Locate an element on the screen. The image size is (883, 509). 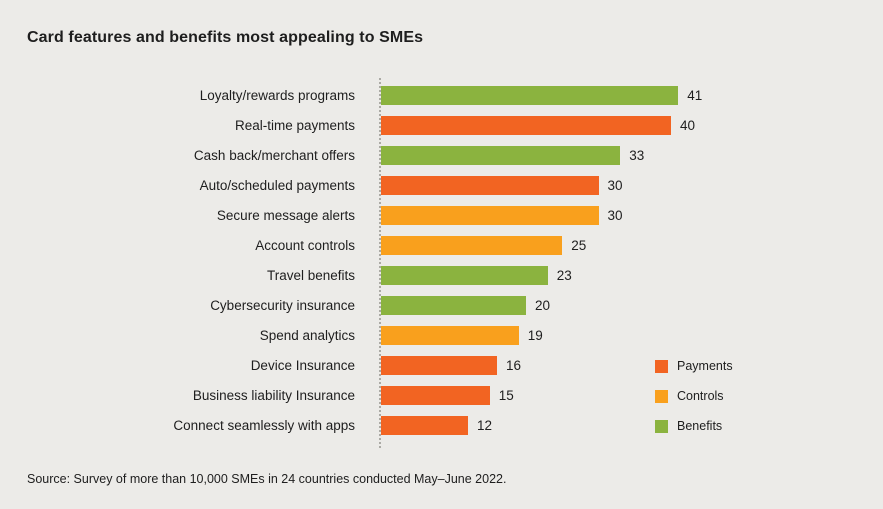
chart-row: Auto/scheduled payments 30 is located at coordinates (441, 185).